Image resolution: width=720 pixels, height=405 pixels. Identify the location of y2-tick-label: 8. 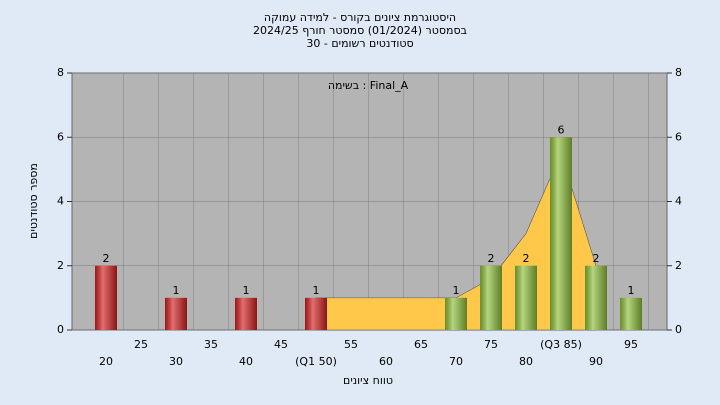
(678, 72).